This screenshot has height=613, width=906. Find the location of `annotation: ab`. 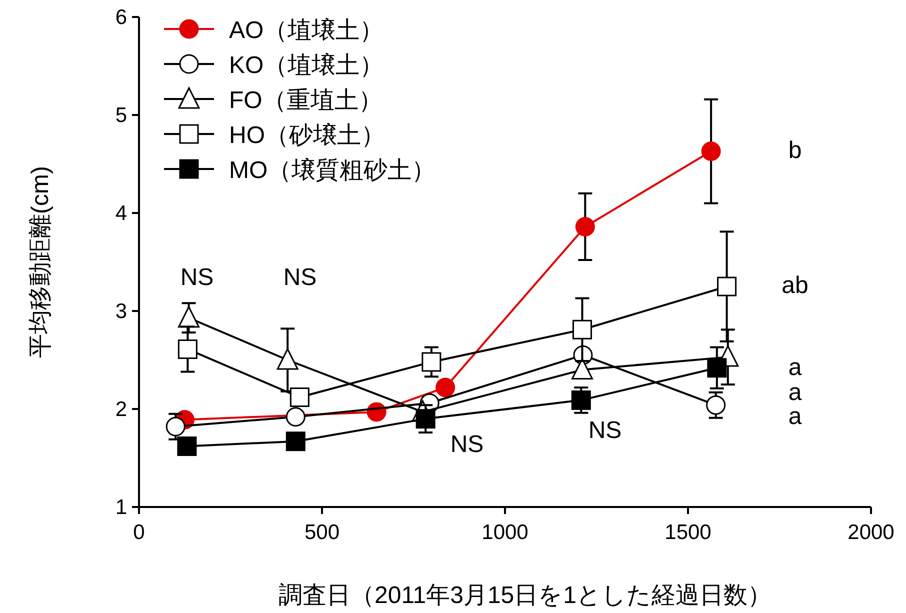

annotation: ab is located at coordinates (795, 285).